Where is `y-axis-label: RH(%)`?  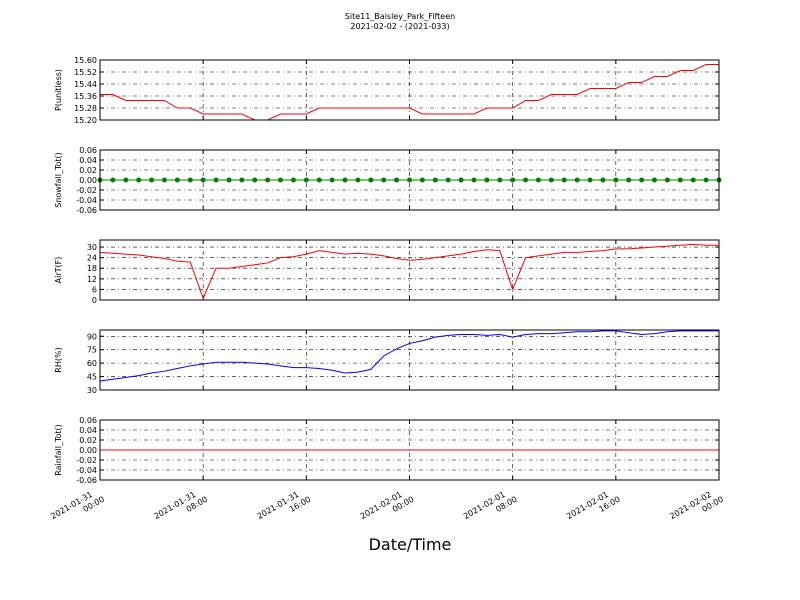
y-axis-label: RH(%) is located at coordinates (58, 359).